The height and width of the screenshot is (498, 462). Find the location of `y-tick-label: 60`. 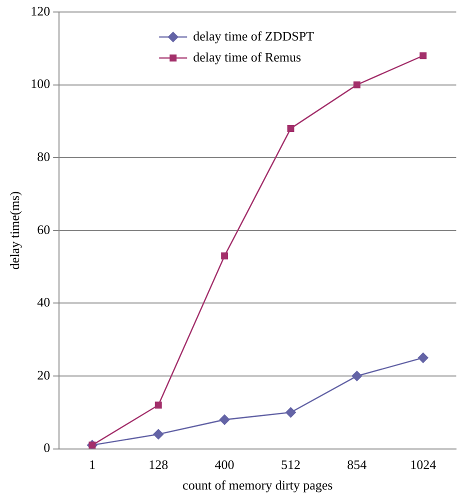

y-tick-label: 60 is located at coordinates (43, 229).